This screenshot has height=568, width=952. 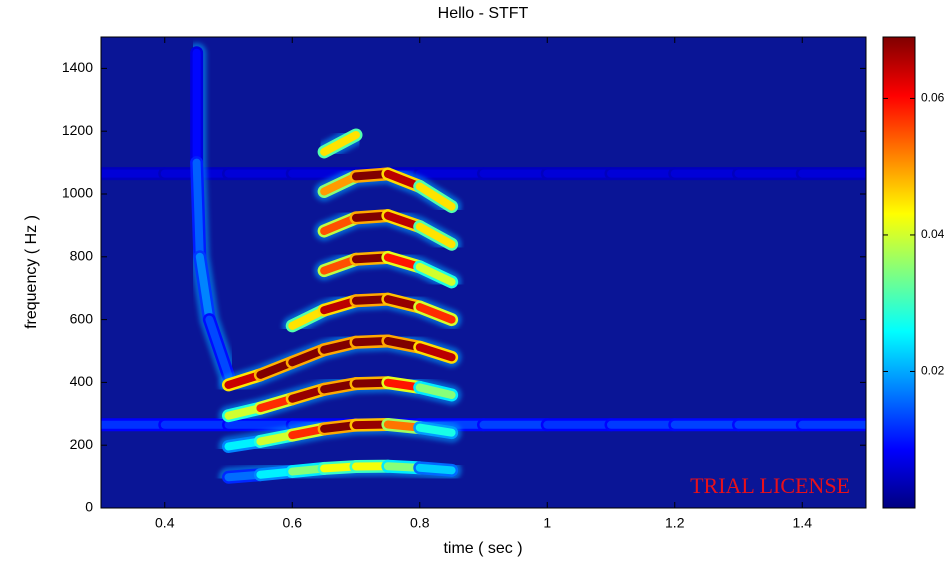 What do you see at coordinates (82, 318) in the screenshot?
I see `y-tick-label: 600` at bounding box center [82, 318].